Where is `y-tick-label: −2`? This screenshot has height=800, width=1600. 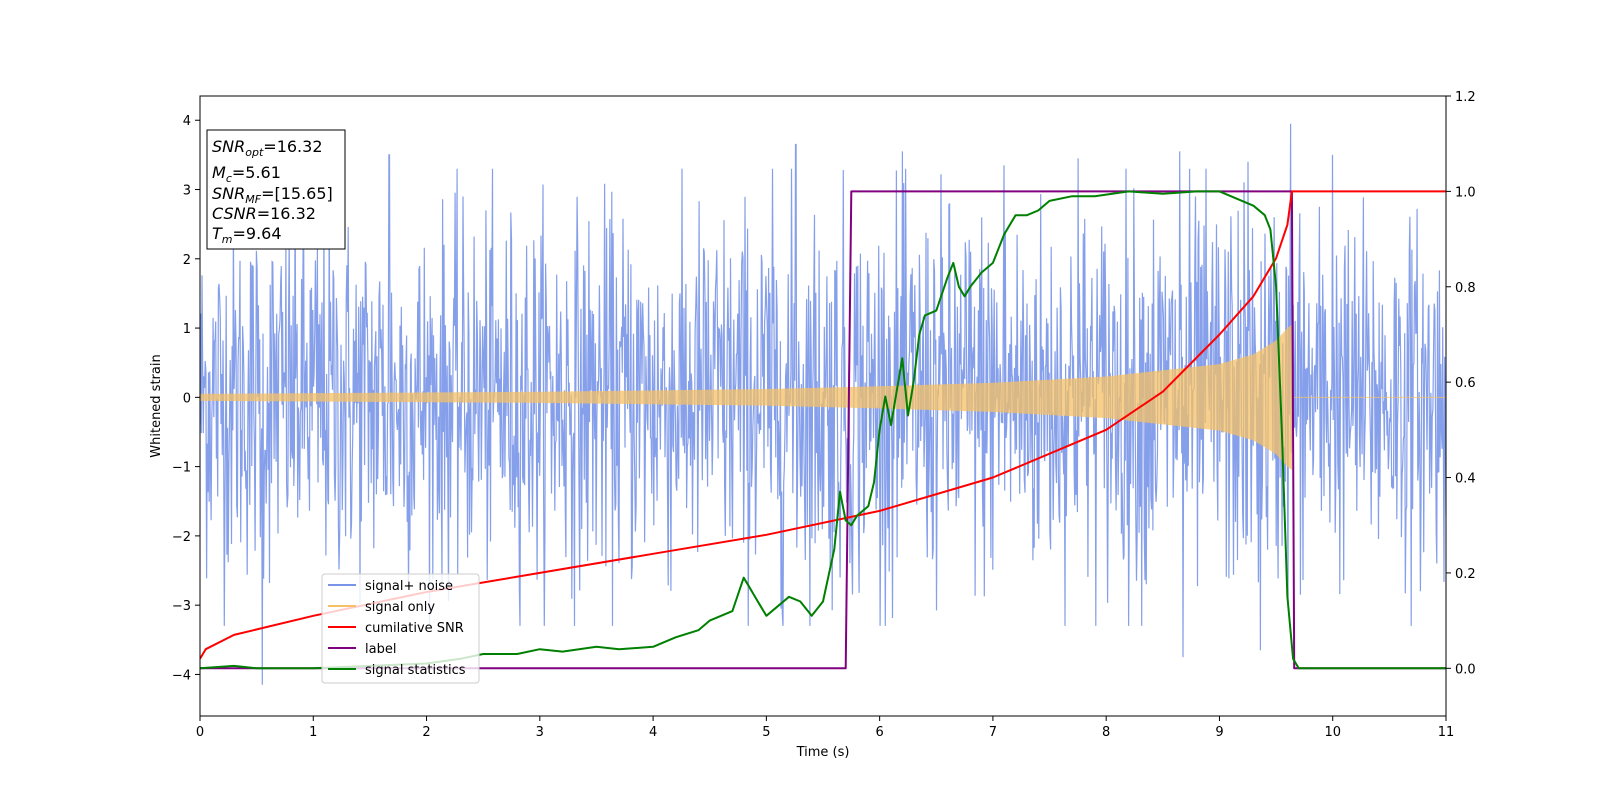
y-tick-label: −2 is located at coordinates (181, 537).